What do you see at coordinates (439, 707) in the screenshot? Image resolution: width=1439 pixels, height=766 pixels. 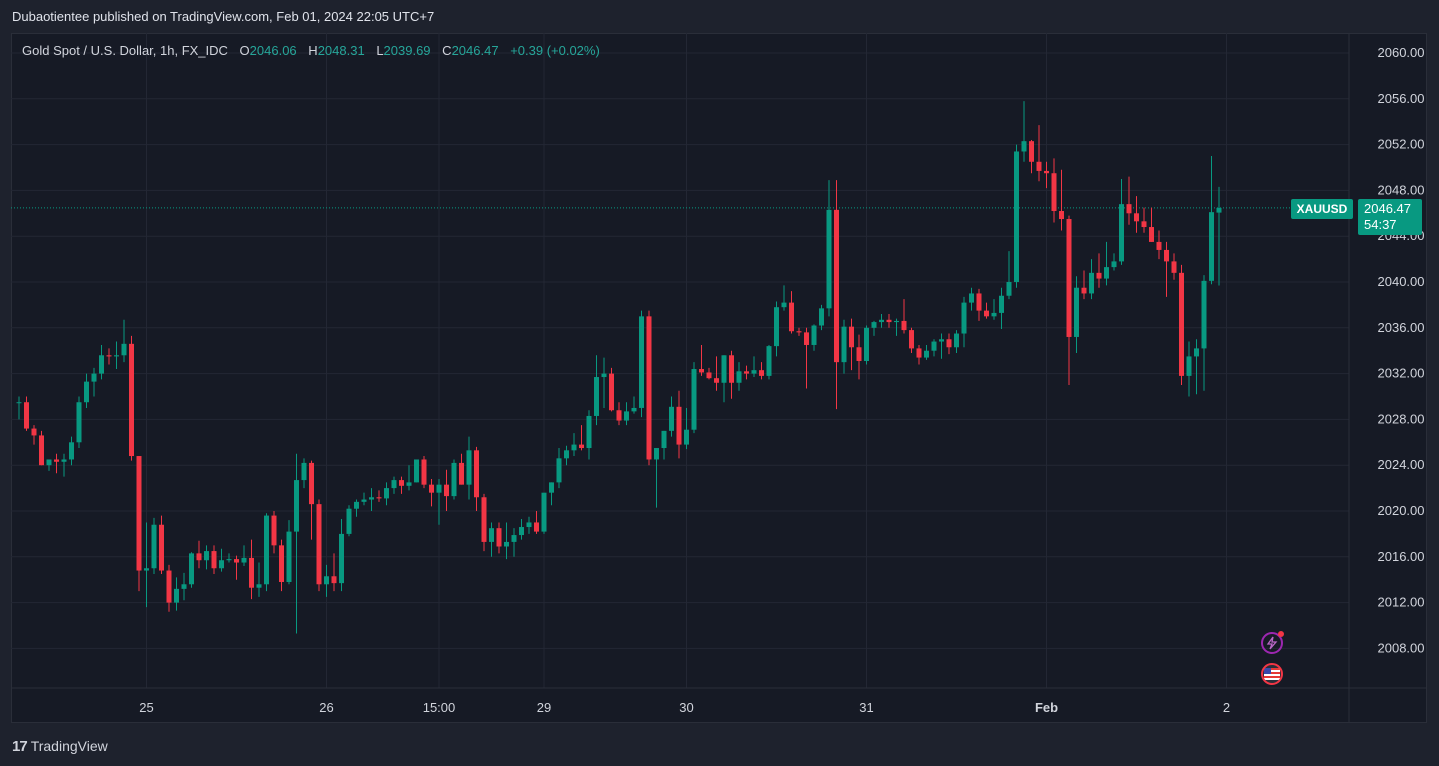 I see `x-tick-label: 15:00` at bounding box center [439, 707].